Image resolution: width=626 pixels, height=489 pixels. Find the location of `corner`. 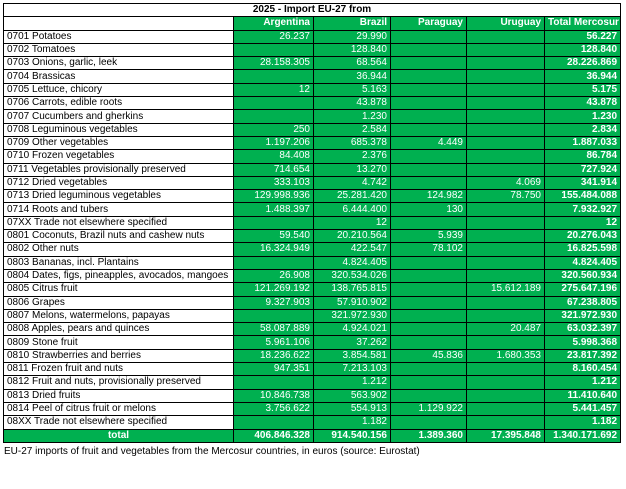

corner is located at coordinates (118, 23).